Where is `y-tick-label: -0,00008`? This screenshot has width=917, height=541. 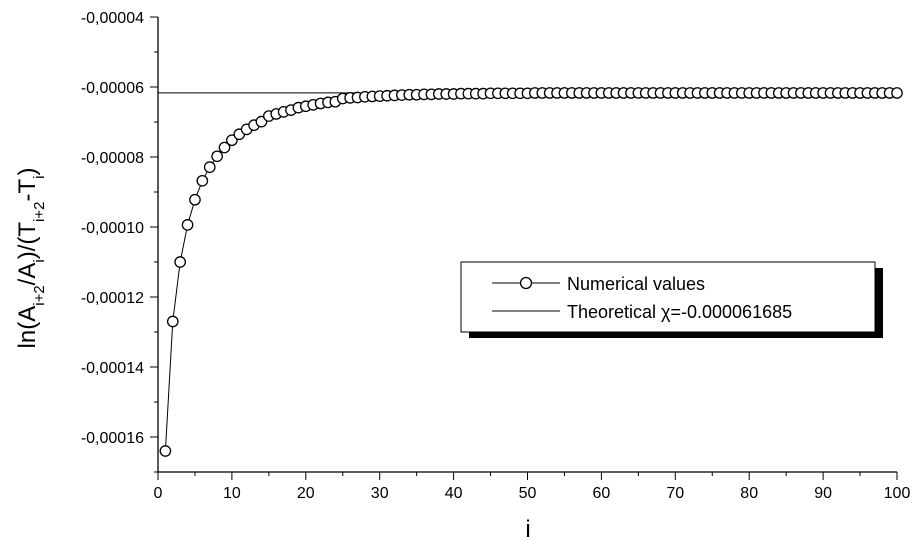
y-tick-label: -0,00008 is located at coordinates (112, 158).